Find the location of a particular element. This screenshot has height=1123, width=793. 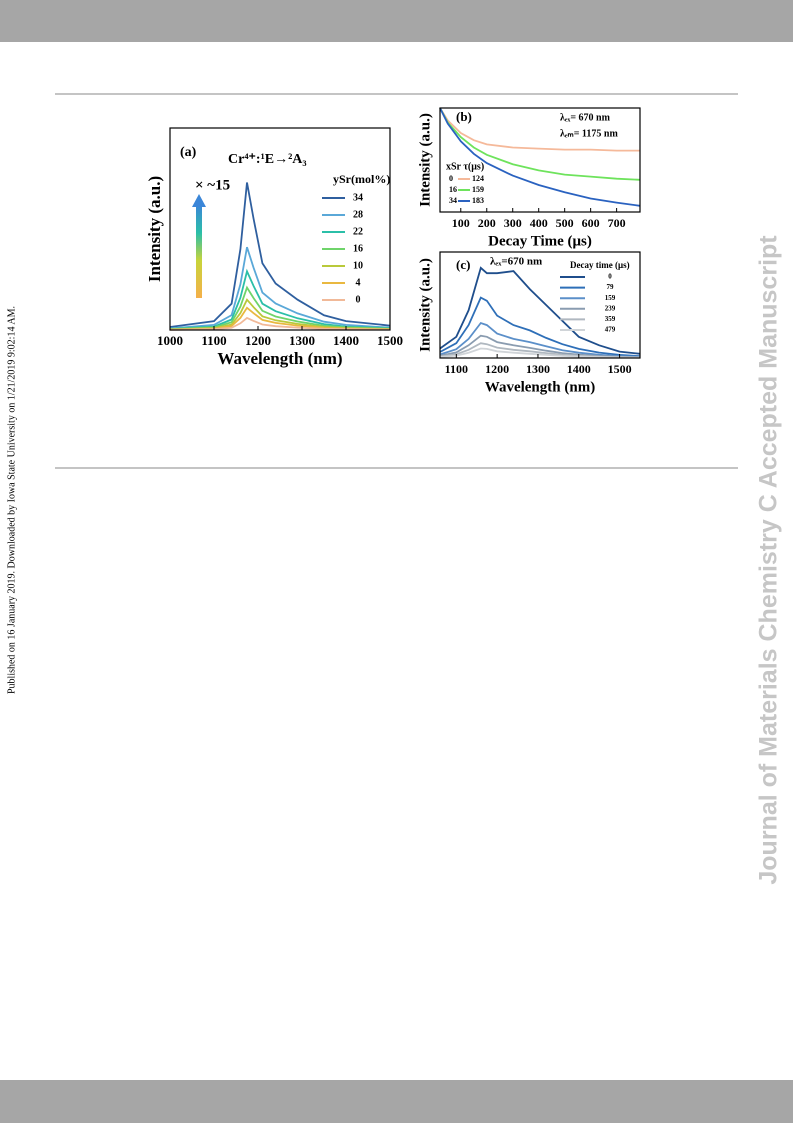

arrow-head is located at coordinates (199, 200).